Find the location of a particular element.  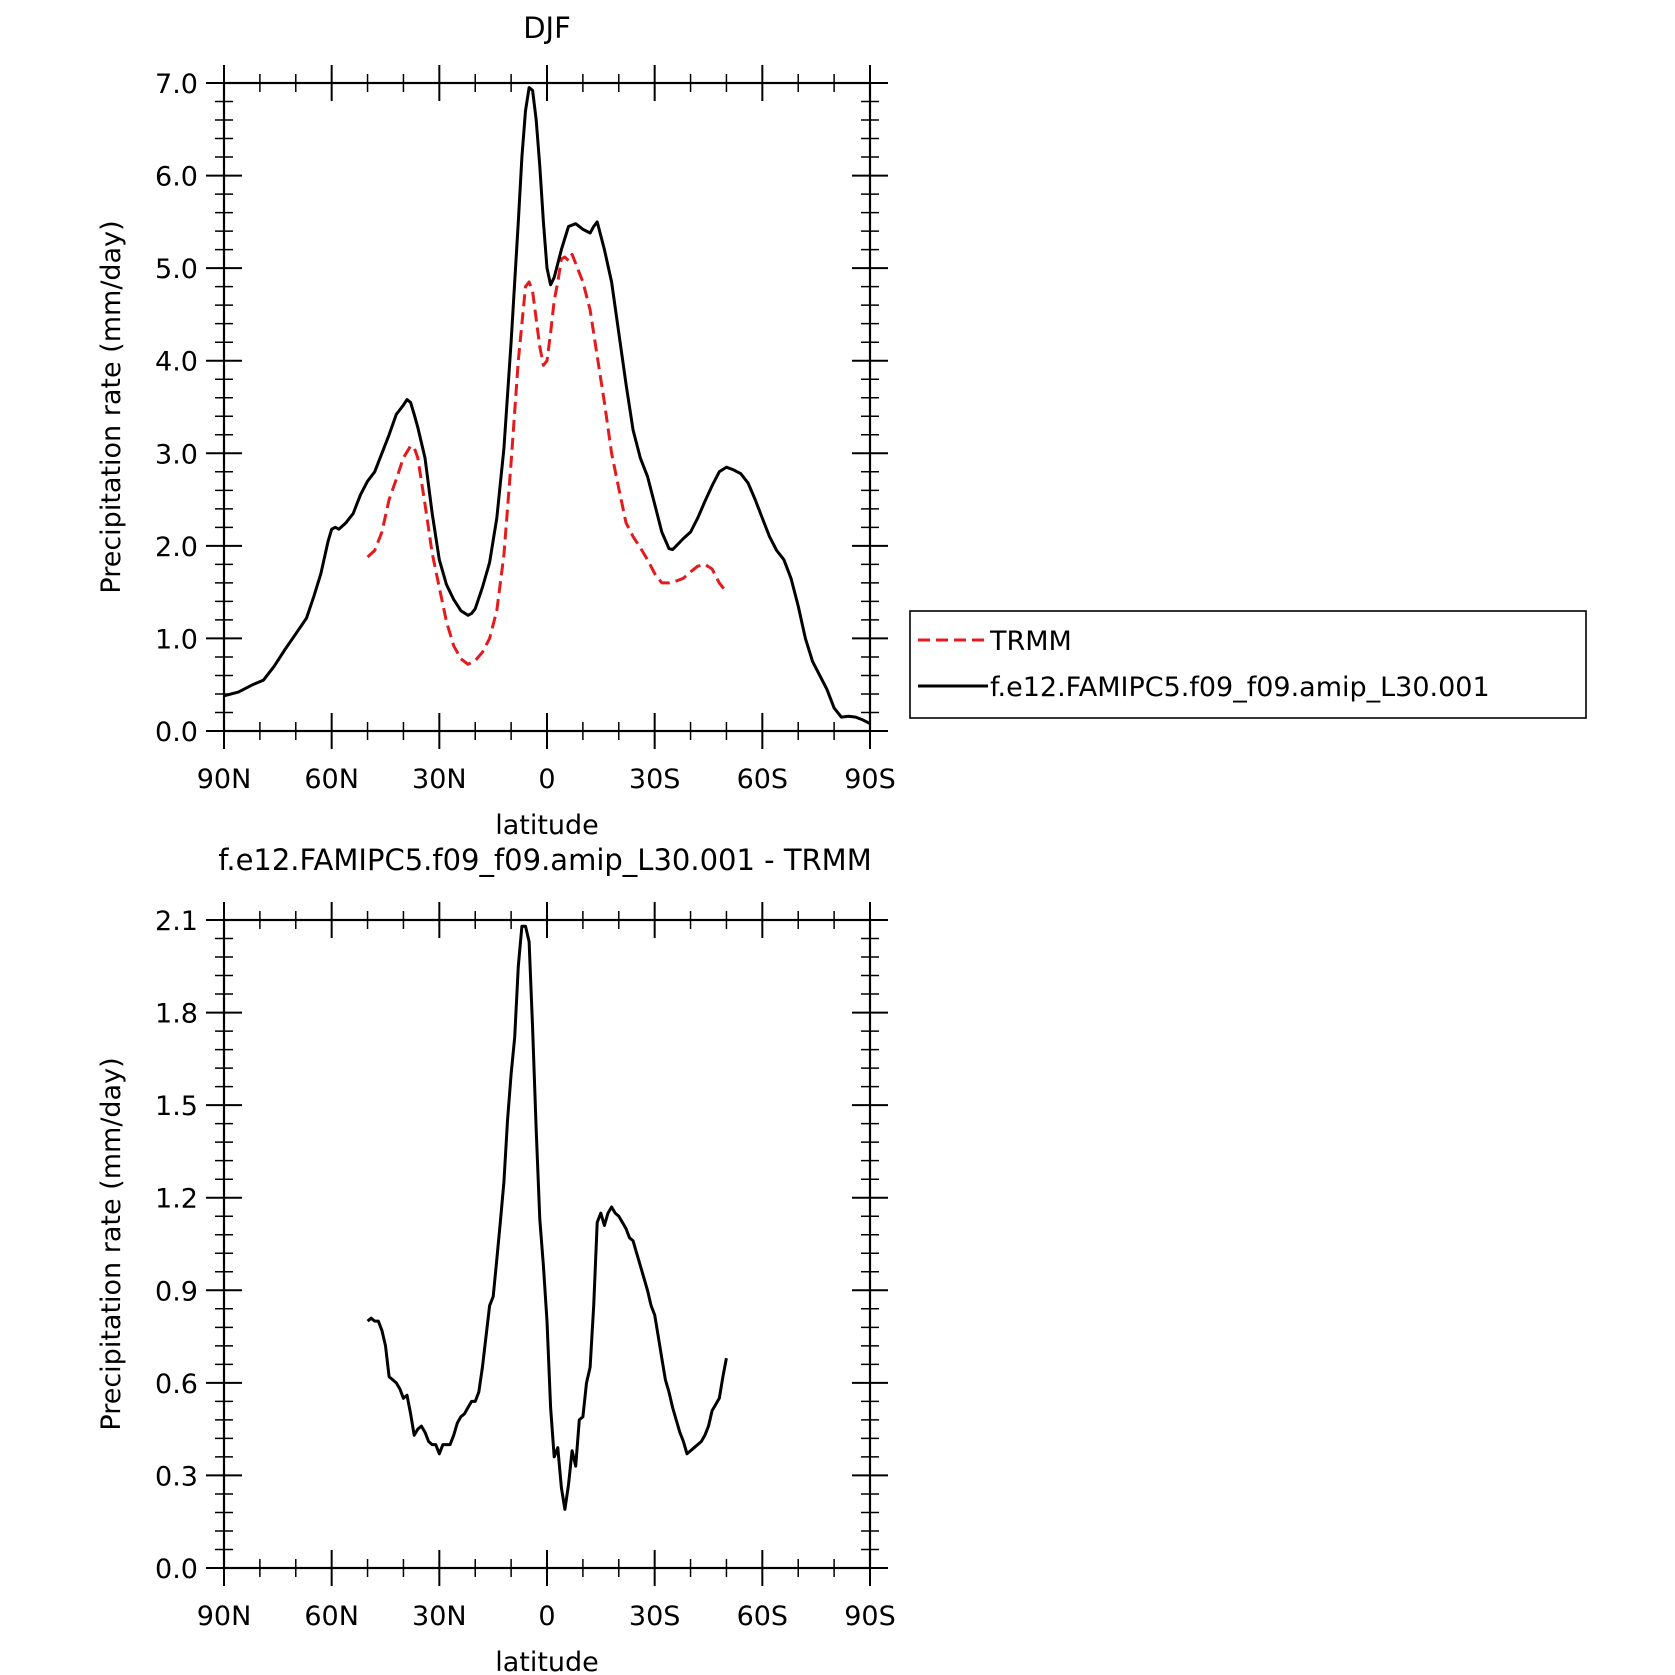

legend: TRMM f.e12.FAMIPC5.f09_f09.amip_L30.001 is located at coordinates (1248, 664).